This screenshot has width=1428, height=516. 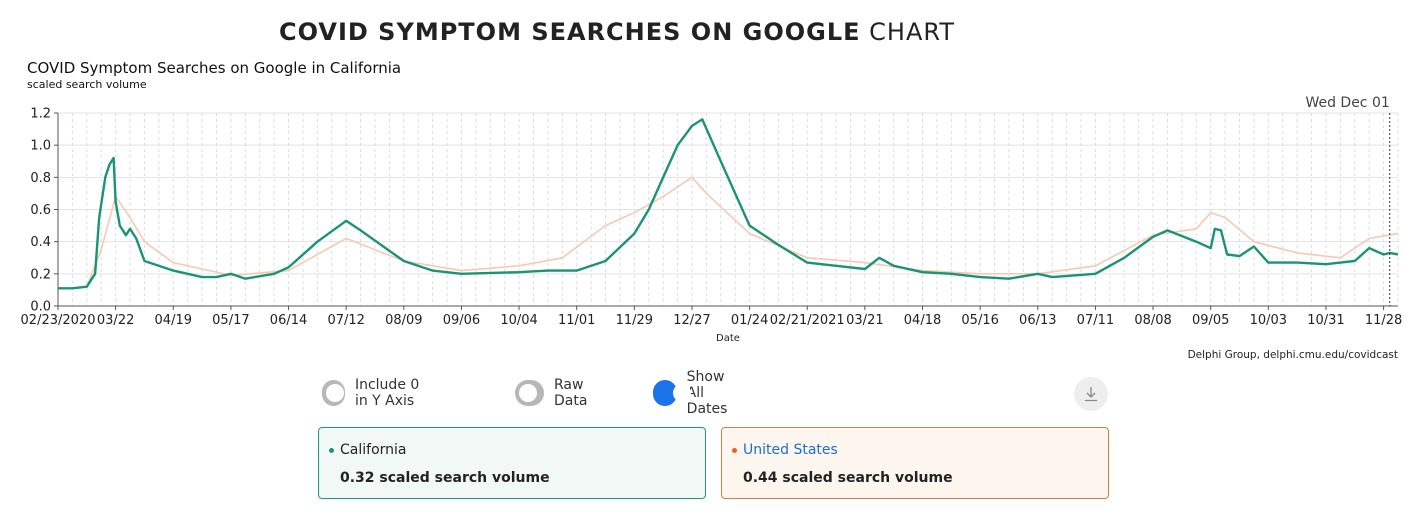 What do you see at coordinates (387, 393) in the screenshot?
I see `include-zero-label: Include 0 in Y Axis` at bounding box center [387, 393].